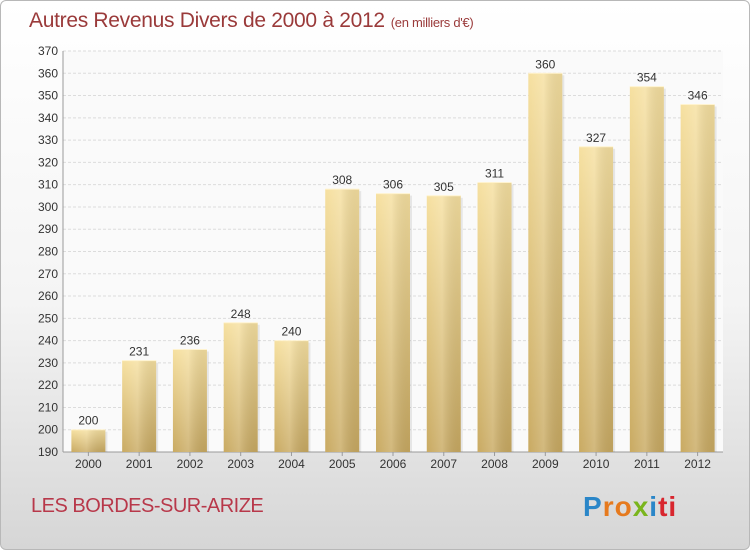 The height and width of the screenshot is (550, 750). Describe the element at coordinates (48, 318) in the screenshot. I see `y-tick-label: 250` at that location.